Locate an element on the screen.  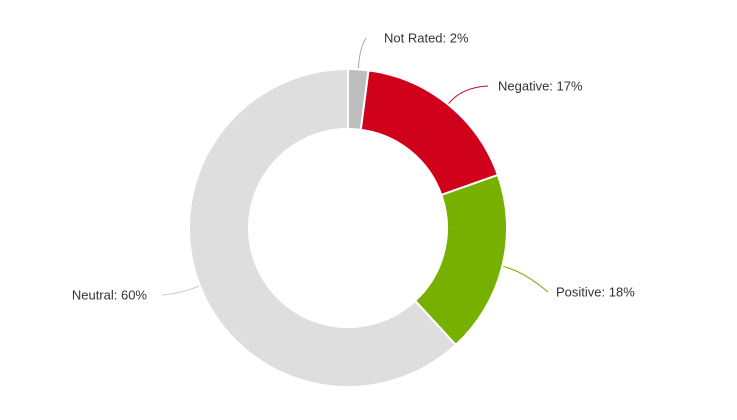
leader-line-not-rated is located at coordinates (362, 53).